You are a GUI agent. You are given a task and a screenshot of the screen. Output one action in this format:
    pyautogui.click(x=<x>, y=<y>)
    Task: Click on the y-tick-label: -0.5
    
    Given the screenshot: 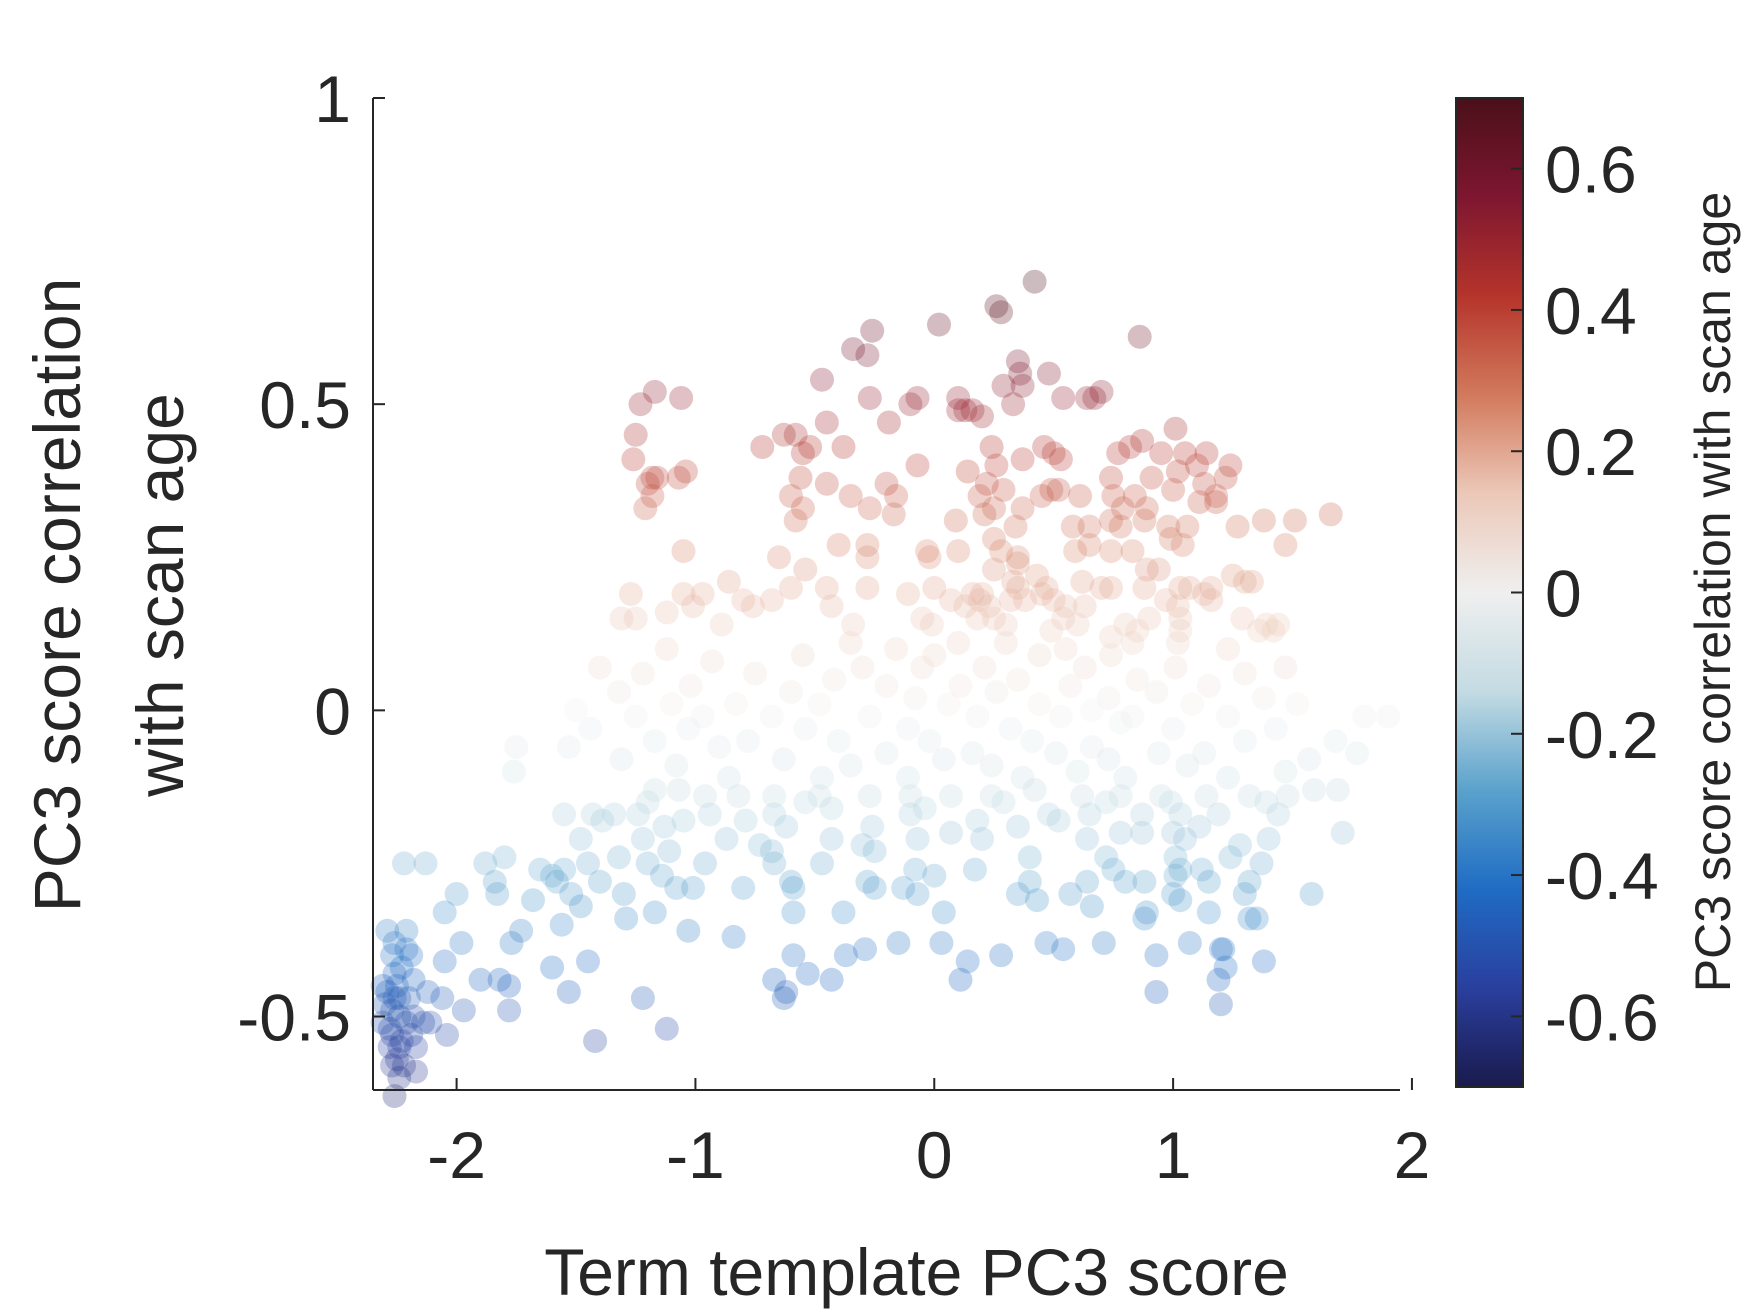 What is the action you would take?
    pyautogui.click(x=294, y=1018)
    